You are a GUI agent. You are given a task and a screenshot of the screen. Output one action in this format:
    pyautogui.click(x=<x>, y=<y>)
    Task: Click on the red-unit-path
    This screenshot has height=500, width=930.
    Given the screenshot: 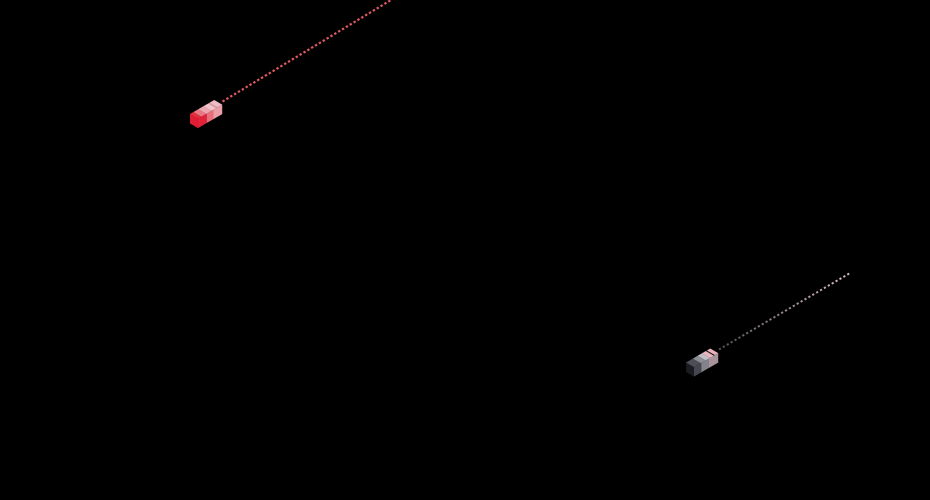 What is the action you would take?
    pyautogui.click(x=306, y=51)
    